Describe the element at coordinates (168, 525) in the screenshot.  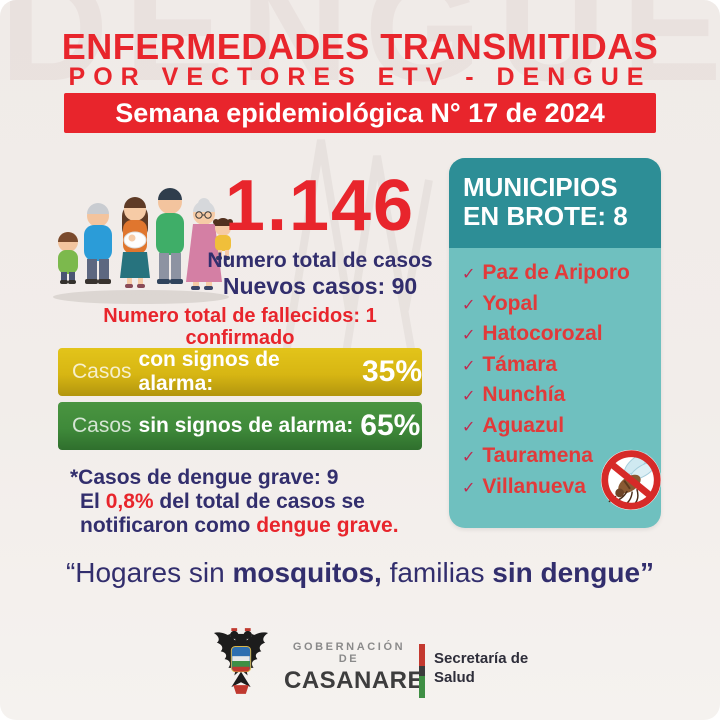
I see `severe-l3-pre: notificaron como` at that location.